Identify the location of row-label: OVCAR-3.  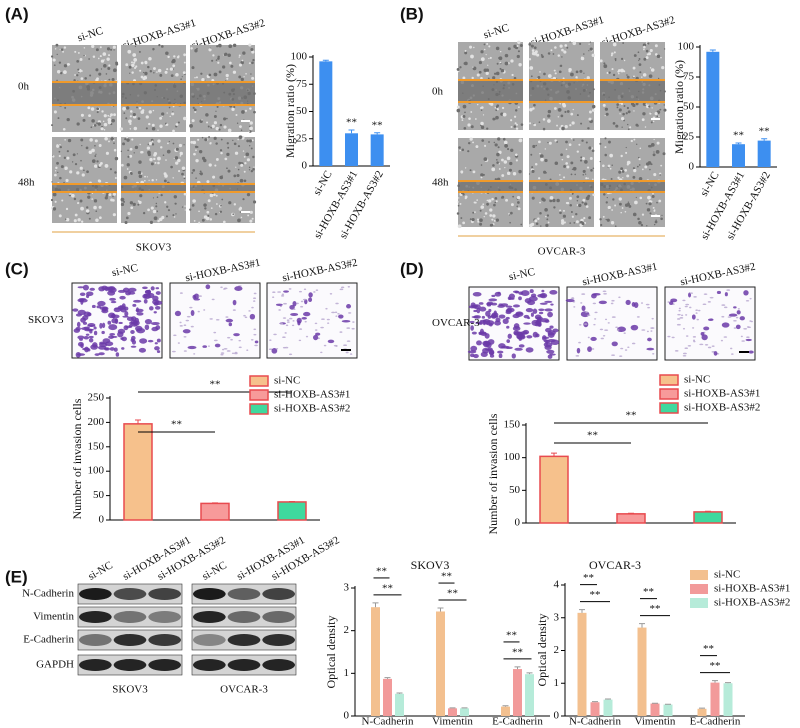
(456, 323).